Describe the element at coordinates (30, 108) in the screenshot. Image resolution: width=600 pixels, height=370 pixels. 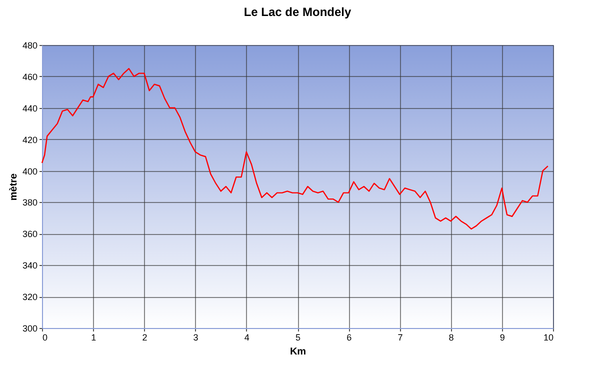
I see `y-tick-label: 440` at that location.